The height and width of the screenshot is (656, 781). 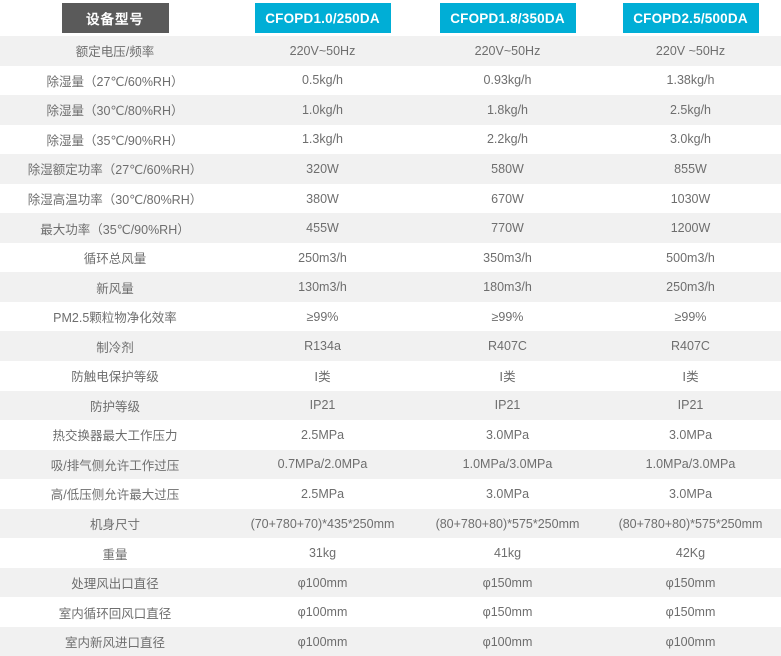 I want to click on row-value-2: R407C, so click(x=507, y=346).